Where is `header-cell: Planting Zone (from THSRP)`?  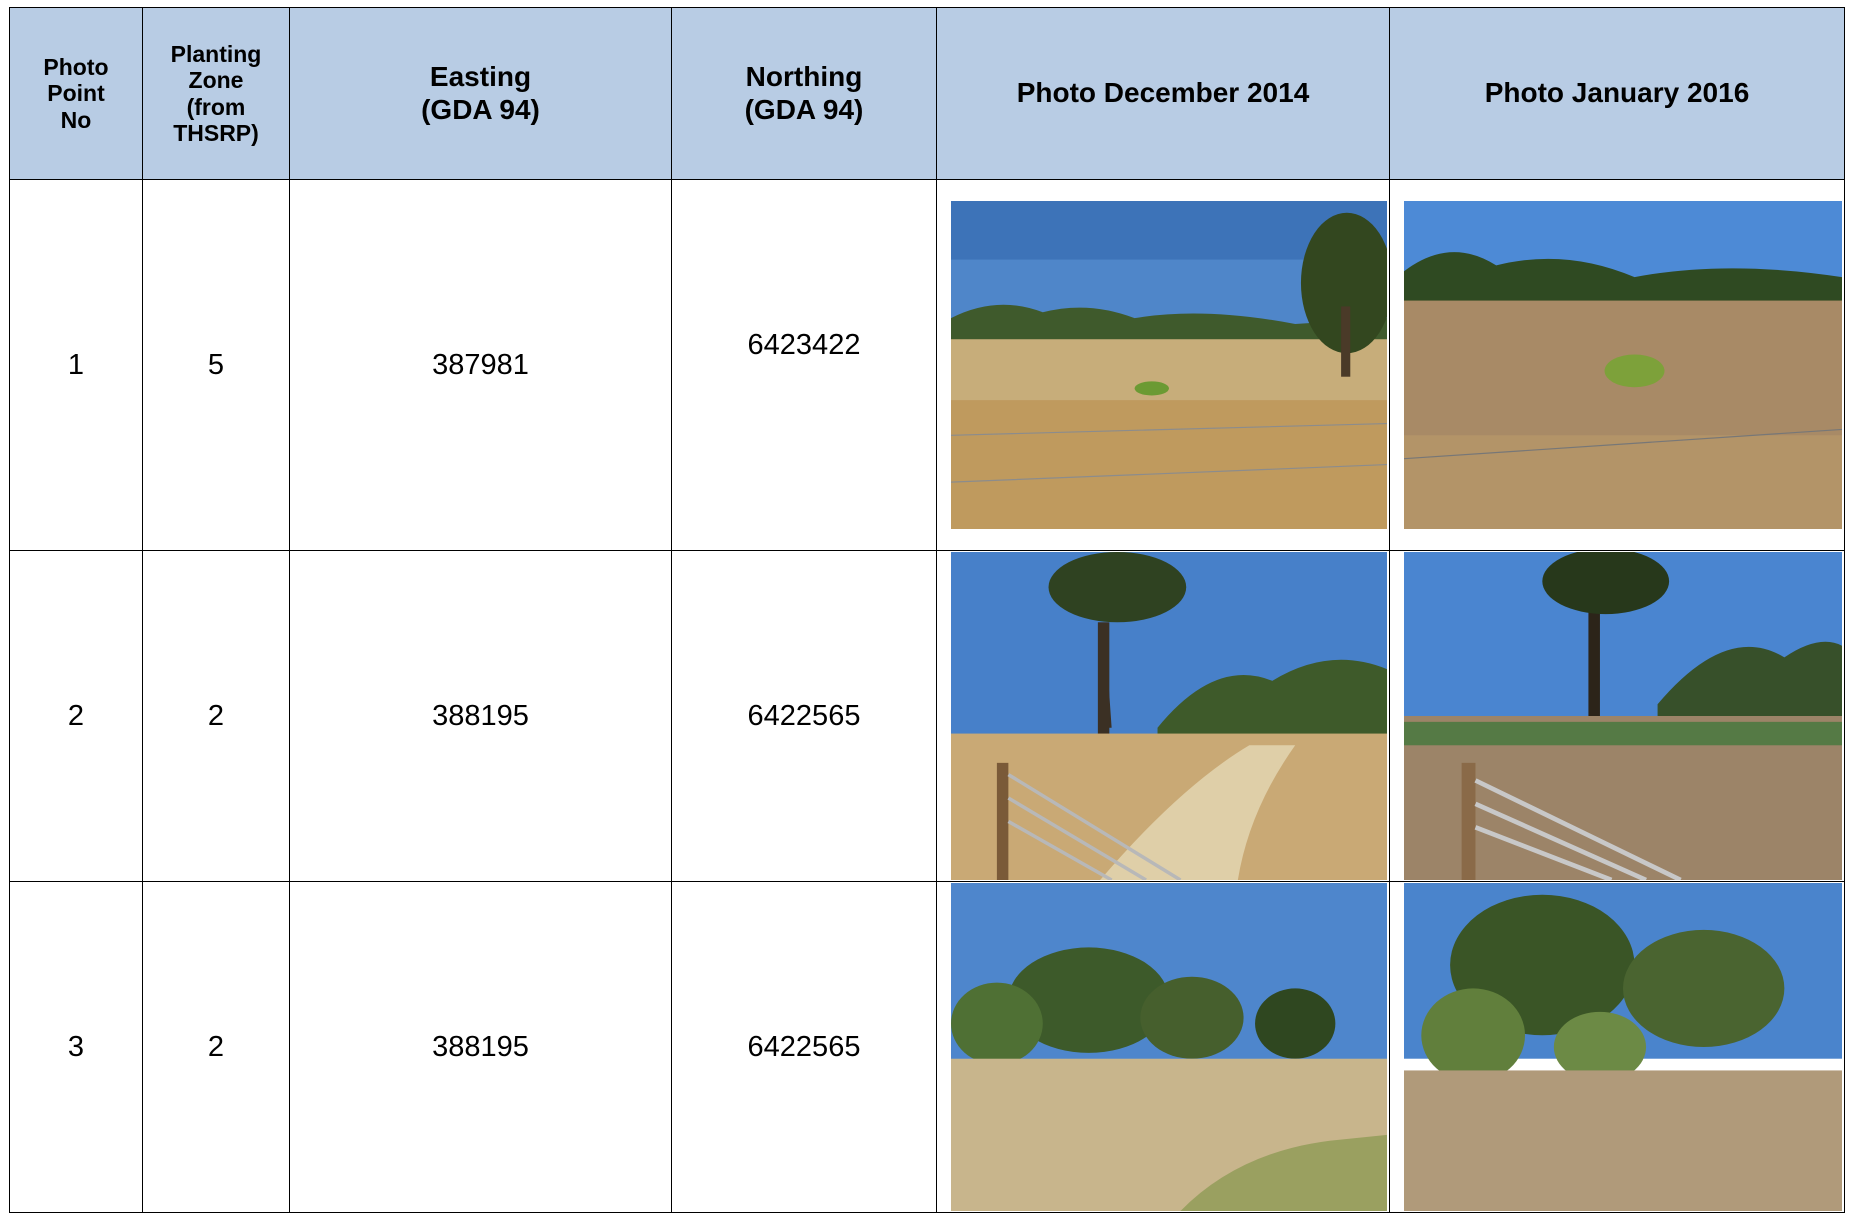 header-cell: Planting Zone (from THSRP) is located at coordinates (216, 93).